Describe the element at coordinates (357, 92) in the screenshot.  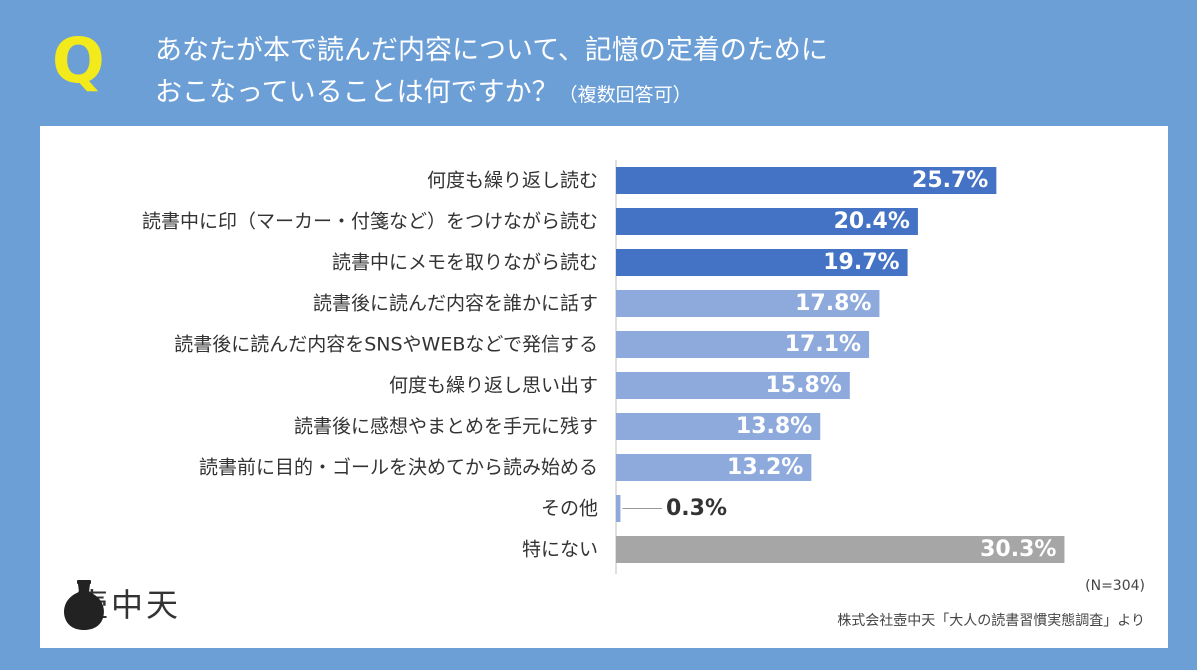
I see `title-line2: おこなっていることは何ですか？` at that location.